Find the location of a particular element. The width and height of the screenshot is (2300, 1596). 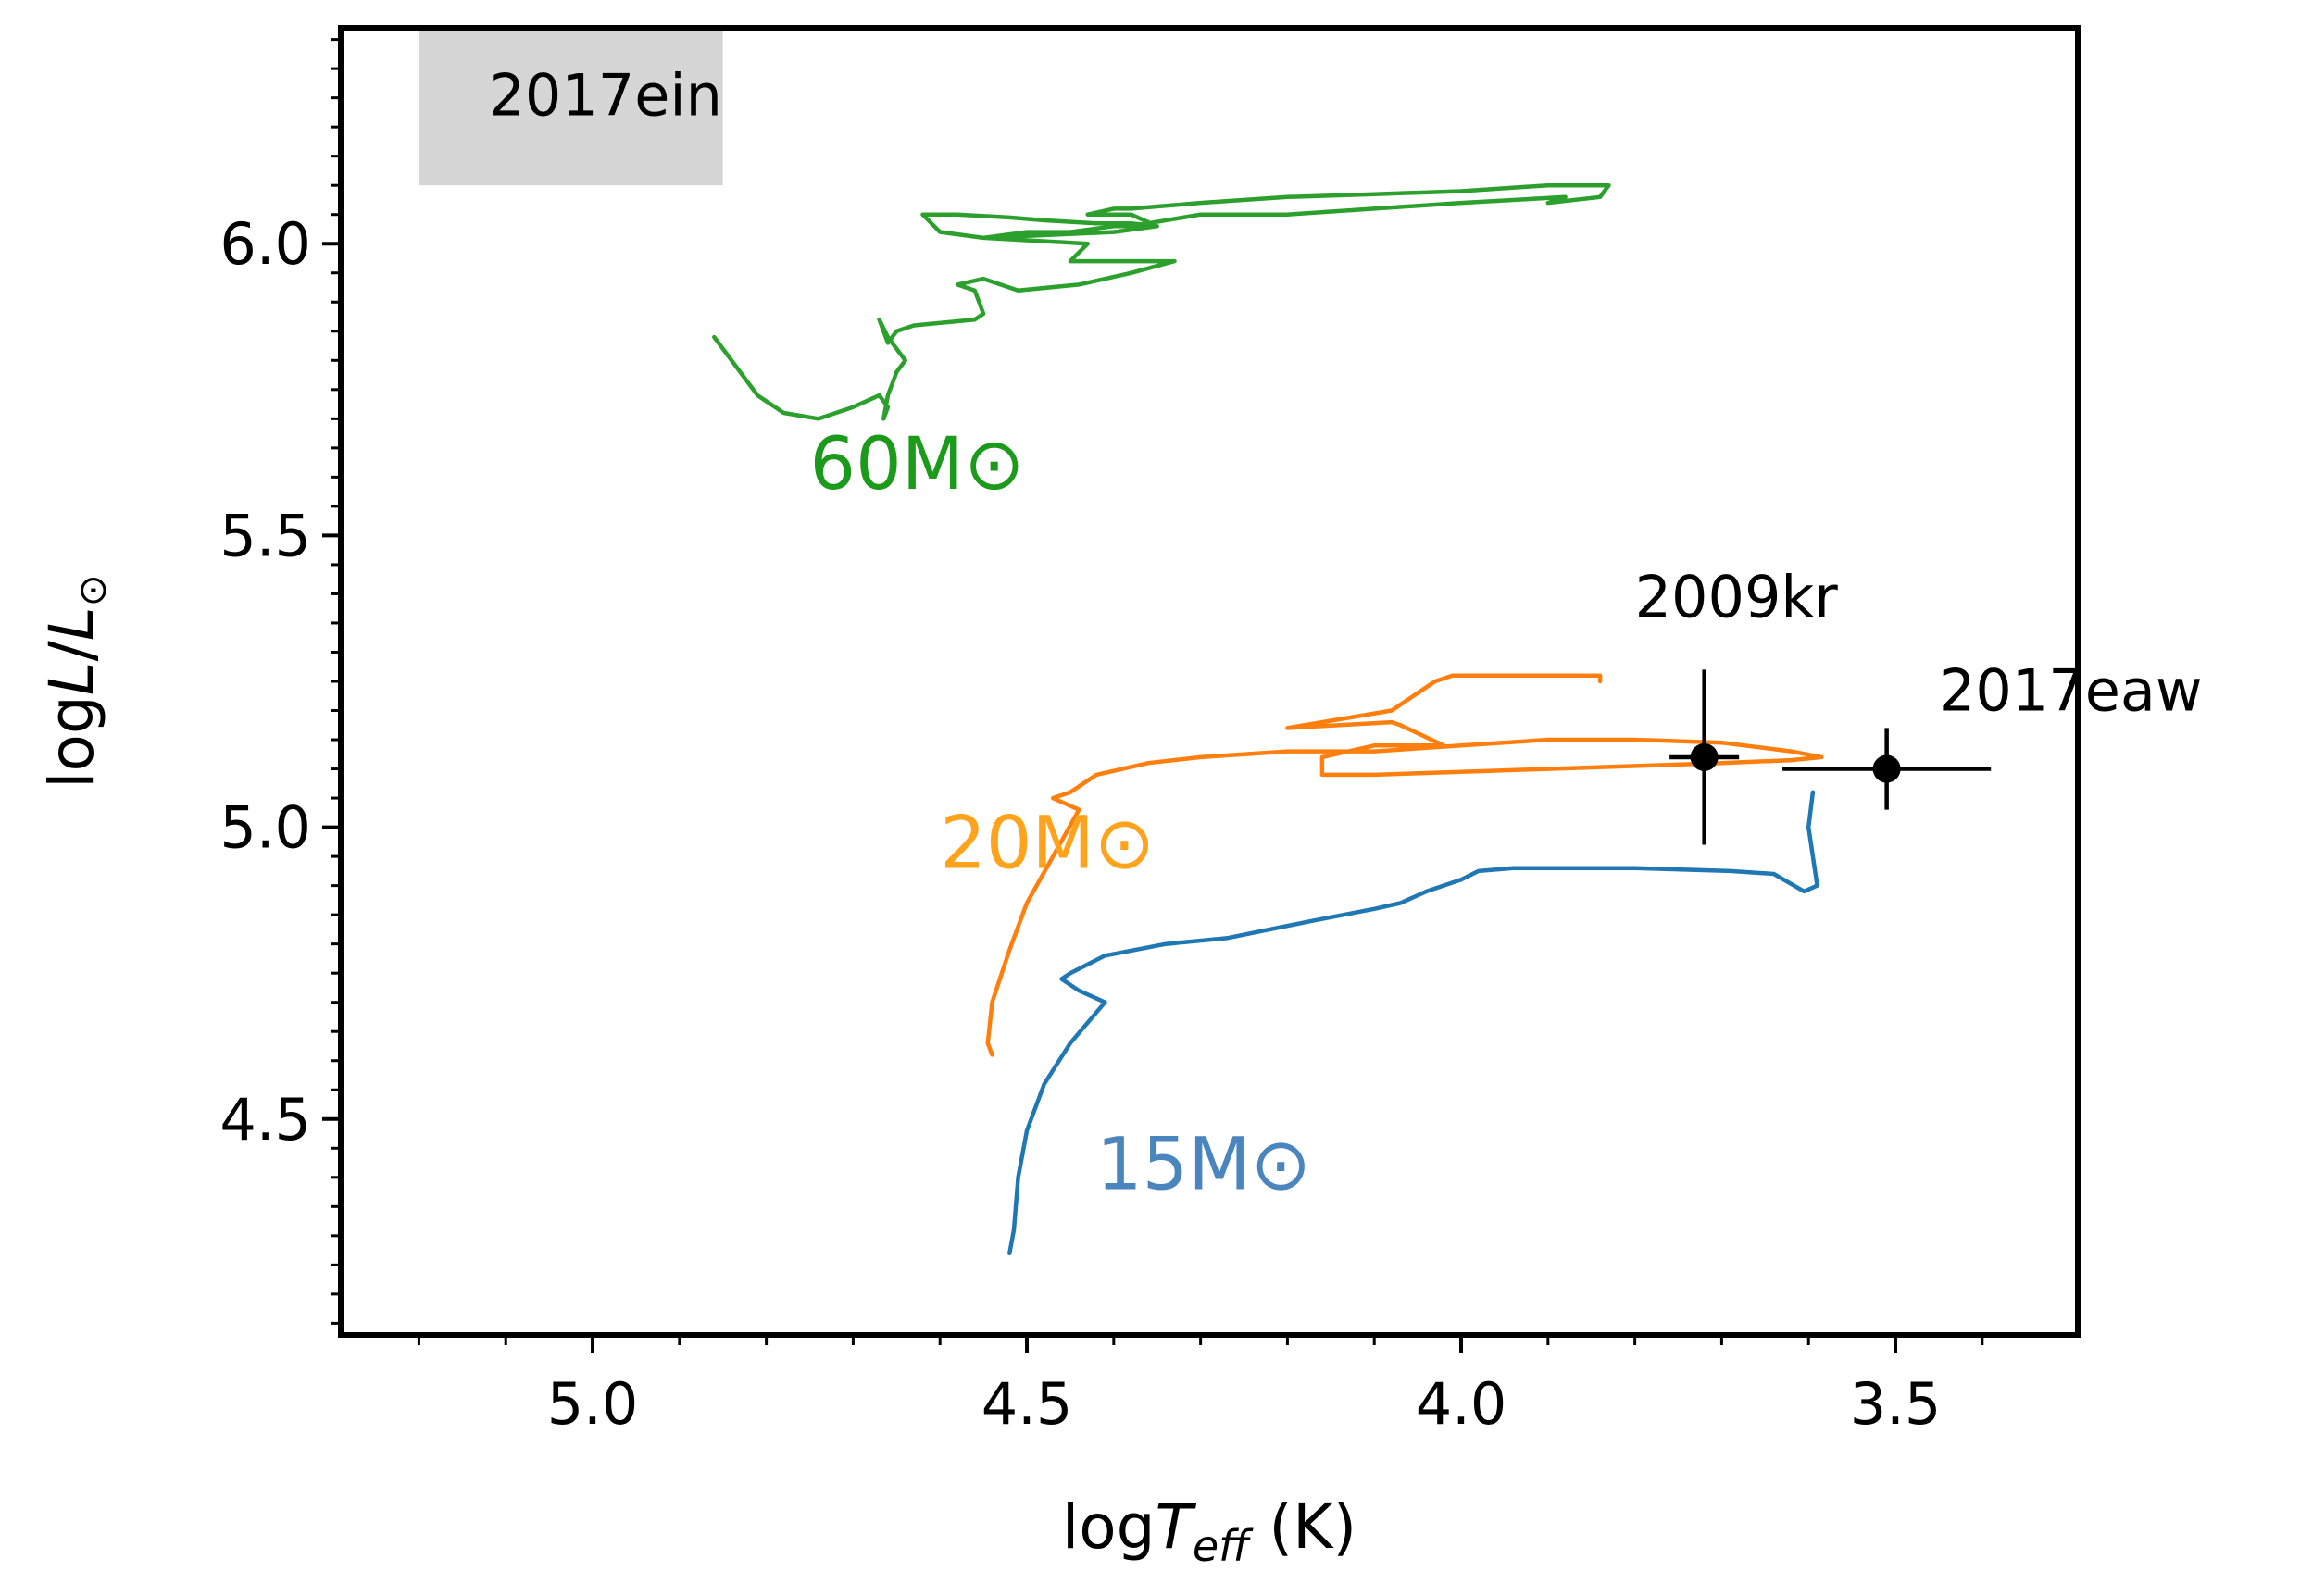

y-tick-label-6.0: 6.0 is located at coordinates (265, 244).